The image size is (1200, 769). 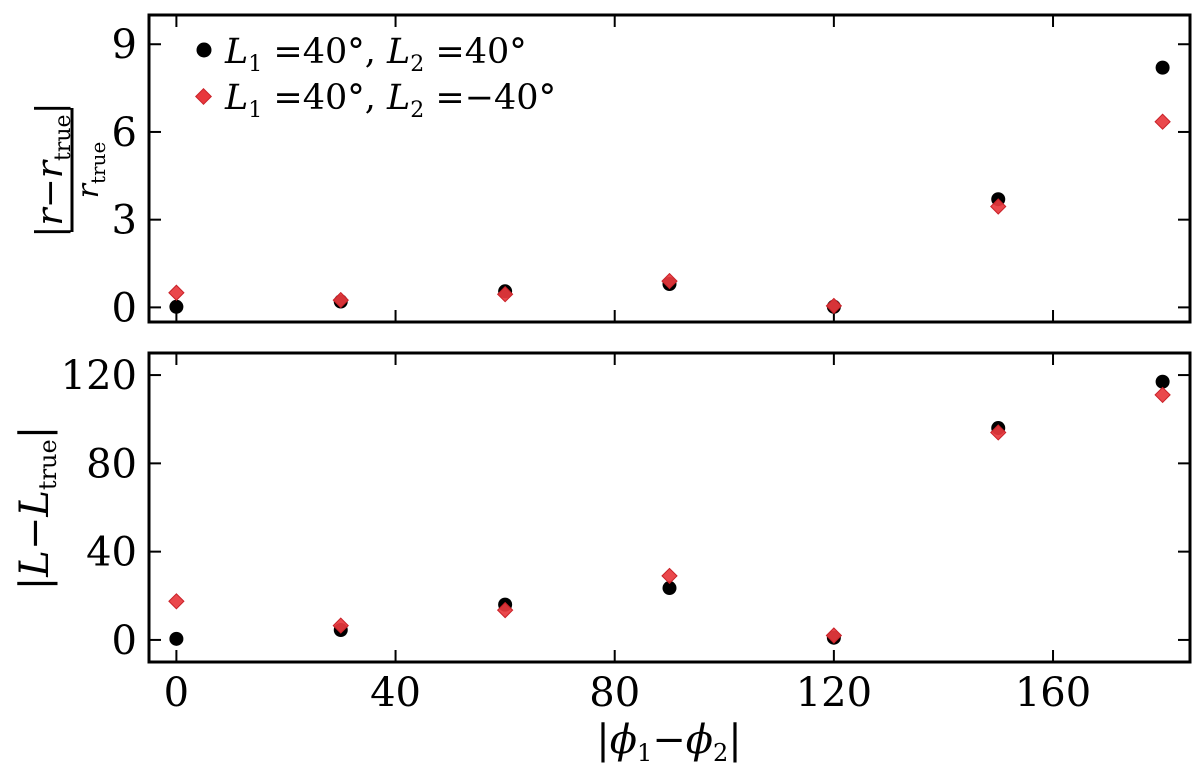 I want to click on top-ylabel-denom-sub: true, so click(x=98, y=163).